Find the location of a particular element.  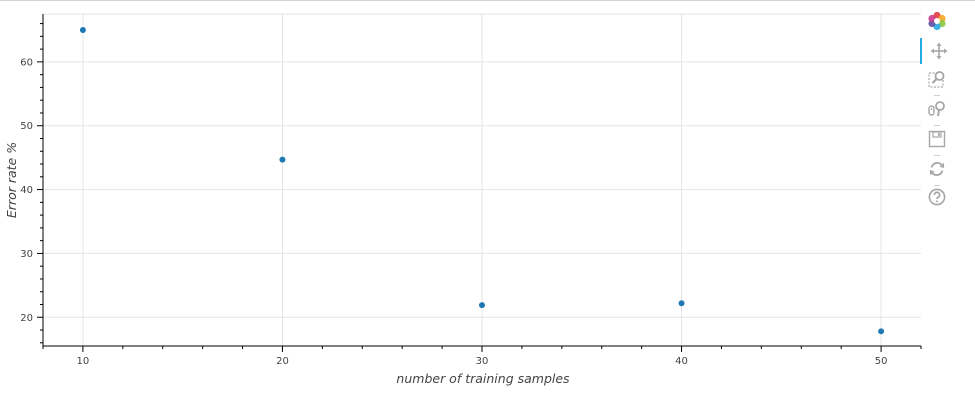

wheel-zoom-icon is located at coordinates (936, 109).